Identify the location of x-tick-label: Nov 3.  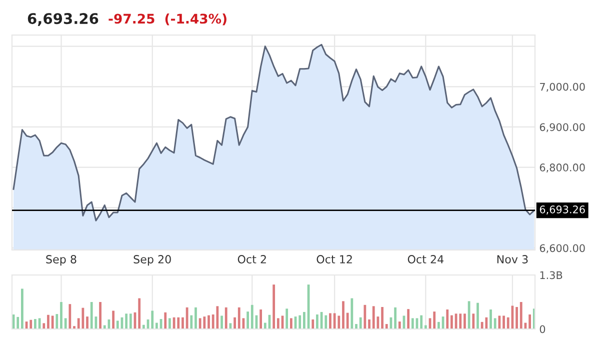
(512, 259).